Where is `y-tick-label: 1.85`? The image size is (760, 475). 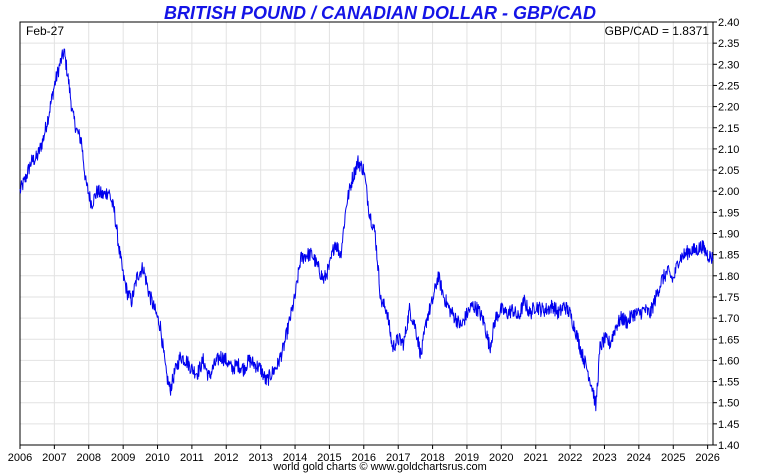 y-tick-label: 1.85 is located at coordinates (728, 256).